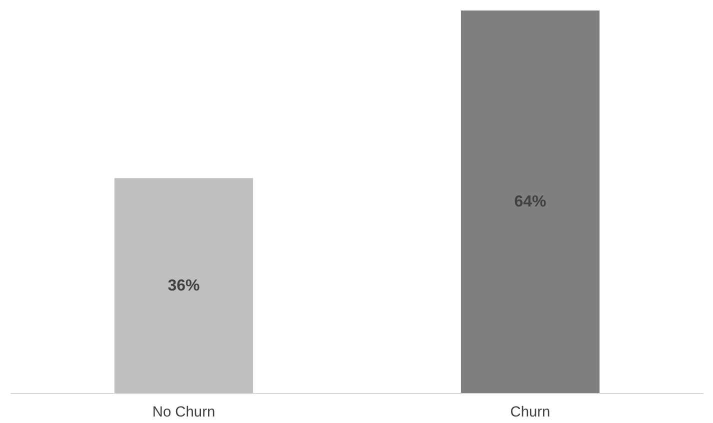  I want to click on x-tick-label: No Churn, so click(184, 412).